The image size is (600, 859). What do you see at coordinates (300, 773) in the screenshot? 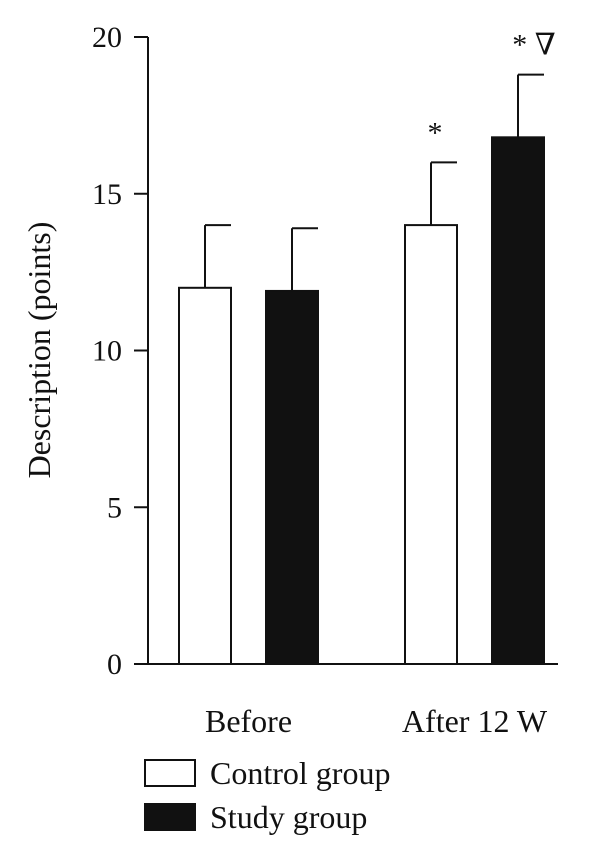
I see `legend-label: Control group` at bounding box center [300, 773].